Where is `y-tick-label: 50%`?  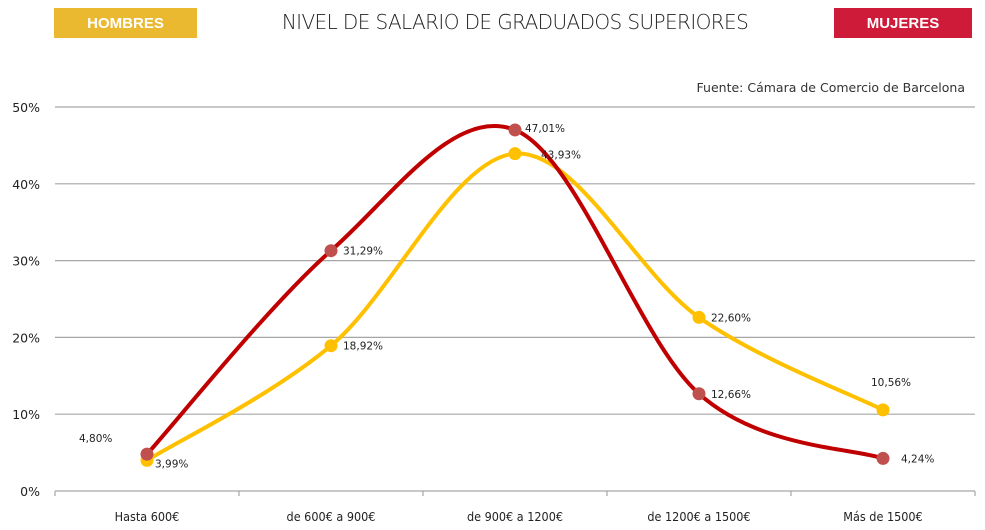
y-tick-label: 50% is located at coordinates (26, 107).